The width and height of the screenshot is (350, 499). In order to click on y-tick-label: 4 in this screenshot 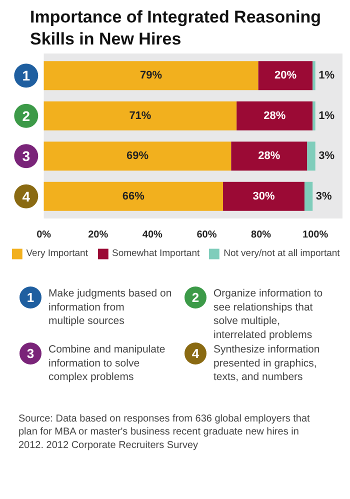, I will do `click(26, 196)`.